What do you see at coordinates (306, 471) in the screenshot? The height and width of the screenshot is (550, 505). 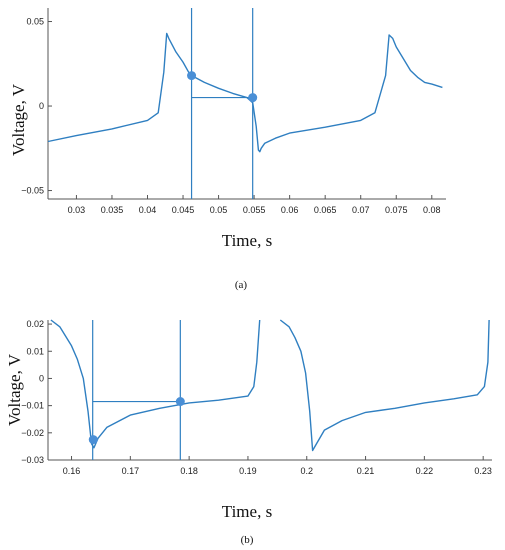 I see `chart-b-x-tick-label: 0.2` at bounding box center [306, 471].